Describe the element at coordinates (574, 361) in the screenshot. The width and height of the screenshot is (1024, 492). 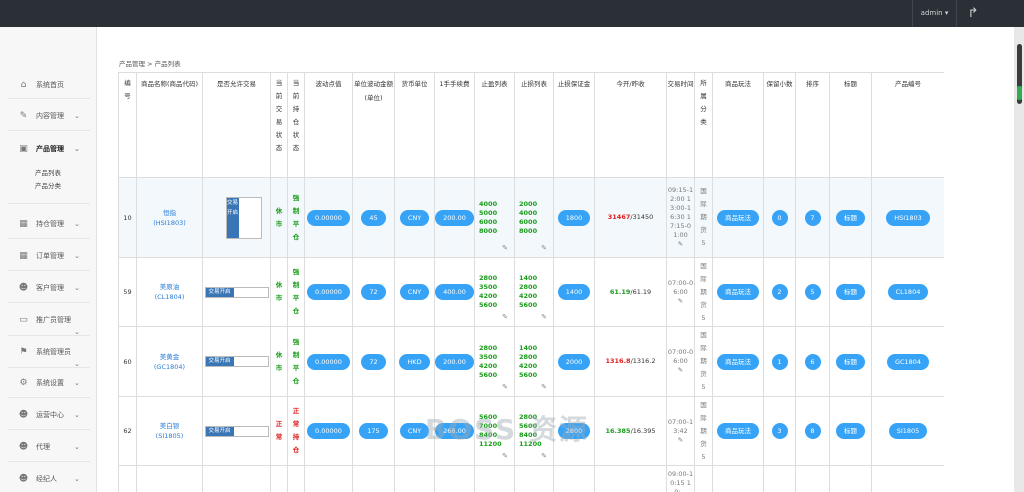
I see `margin: 2000` at that location.